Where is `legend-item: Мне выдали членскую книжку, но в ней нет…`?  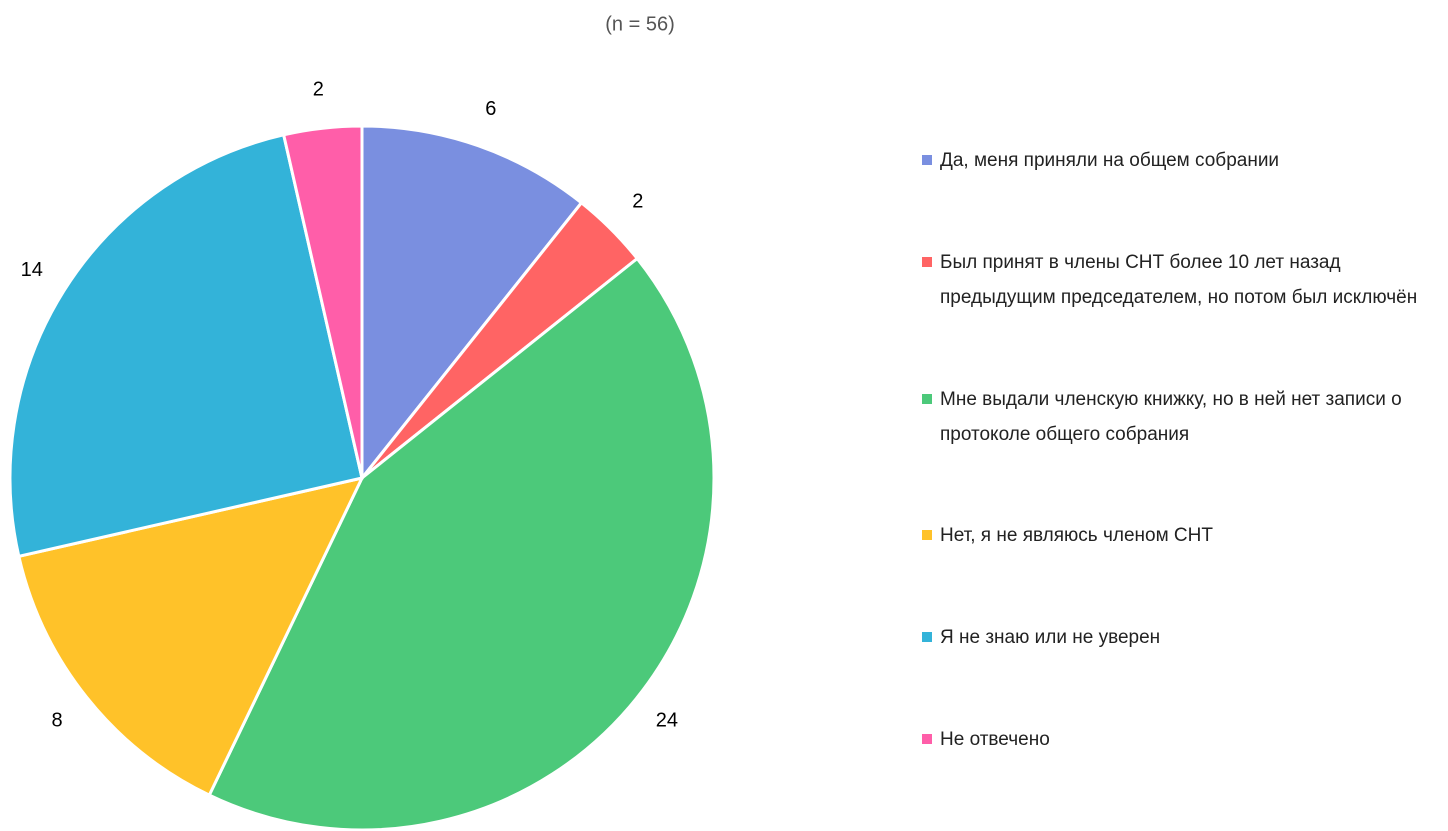
legend-item: Мне выдали членскую книжку, но в ней нет… is located at coordinates (1182, 417).